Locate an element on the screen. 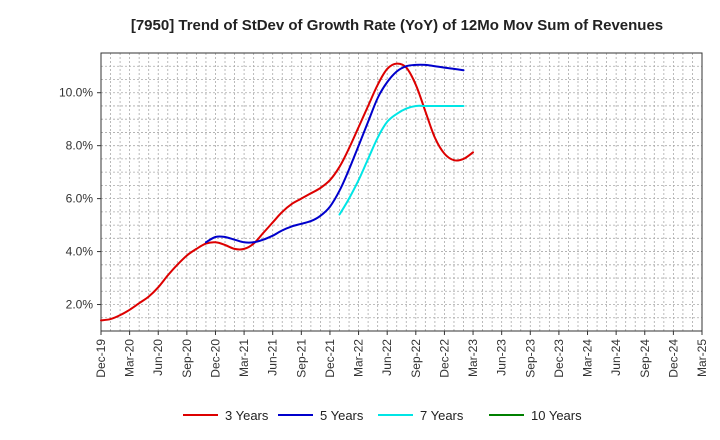 This screenshot has width=720, height=440. y-tick-label: 2.0% is located at coordinates (80, 305).